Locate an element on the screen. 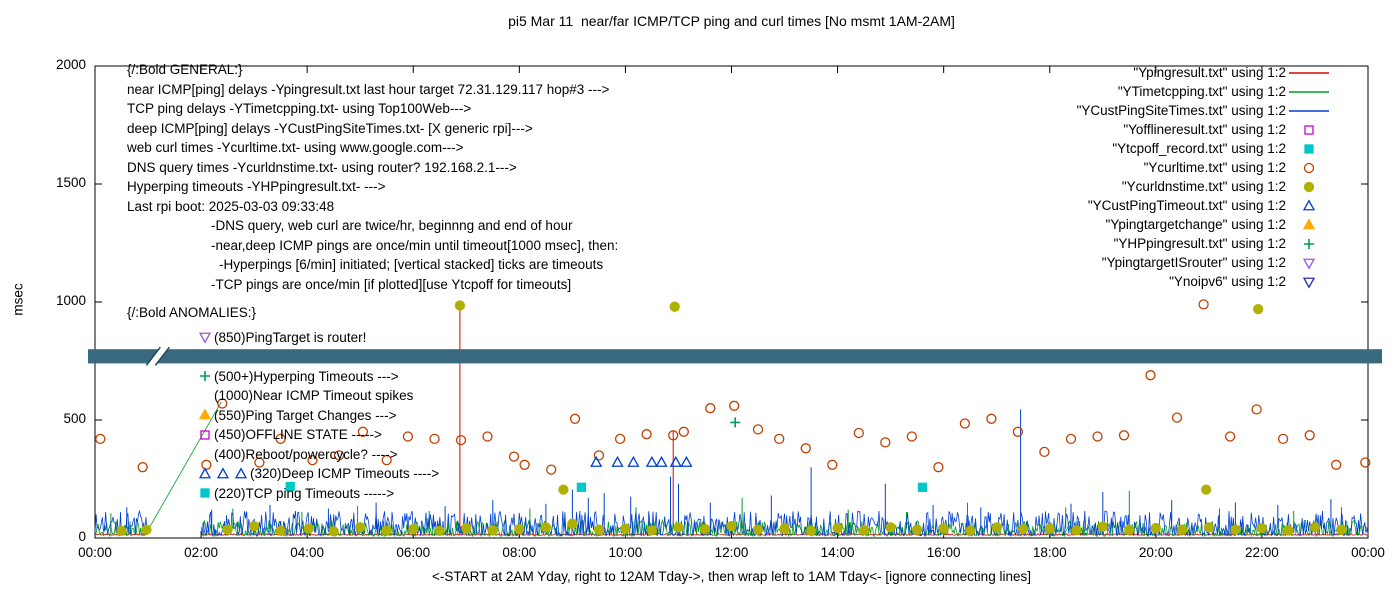  legend-label: "YCustPingSiteTimes.txt" using 1:2 is located at coordinates (1181, 110).